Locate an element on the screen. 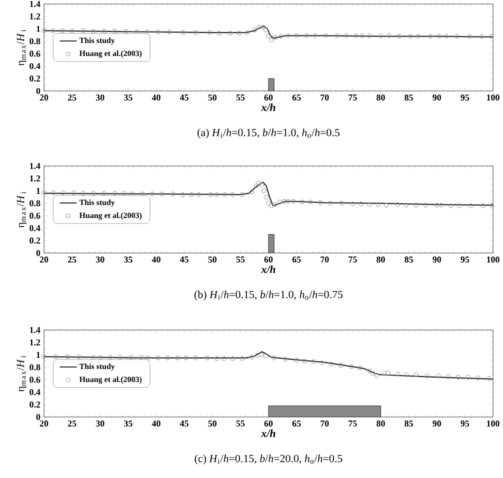 The height and width of the screenshot is (478, 503). y-tick-label: 0.2 is located at coordinates (35, 79).